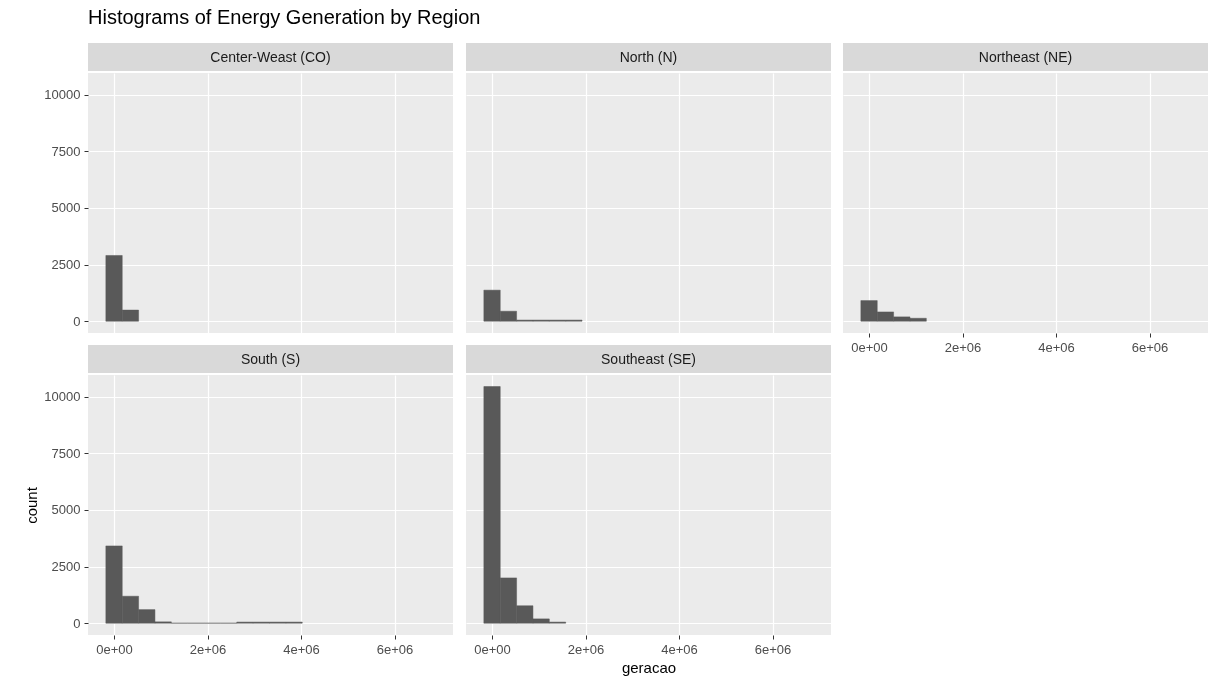 The image size is (1210, 689). Describe the element at coordinates (649, 667) in the screenshot. I see `x-axis-title: geracao` at that location.